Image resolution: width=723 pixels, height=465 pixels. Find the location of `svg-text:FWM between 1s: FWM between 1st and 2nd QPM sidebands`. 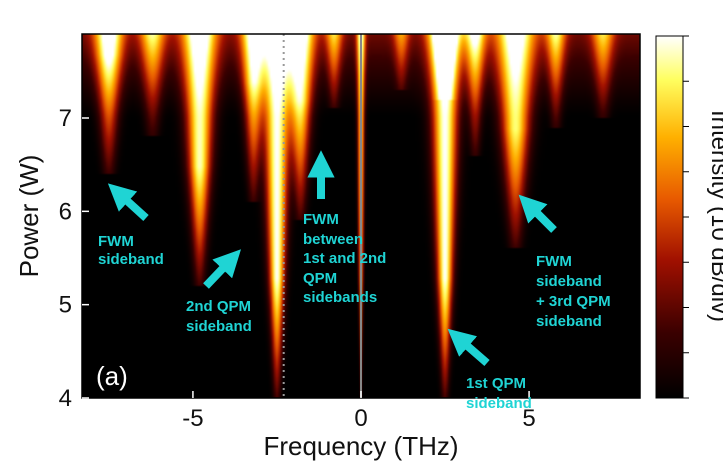

svg-text:FWM between 1s: FWM between 1st and 2nd QPM sidebands is located at coordinates (347, 258).